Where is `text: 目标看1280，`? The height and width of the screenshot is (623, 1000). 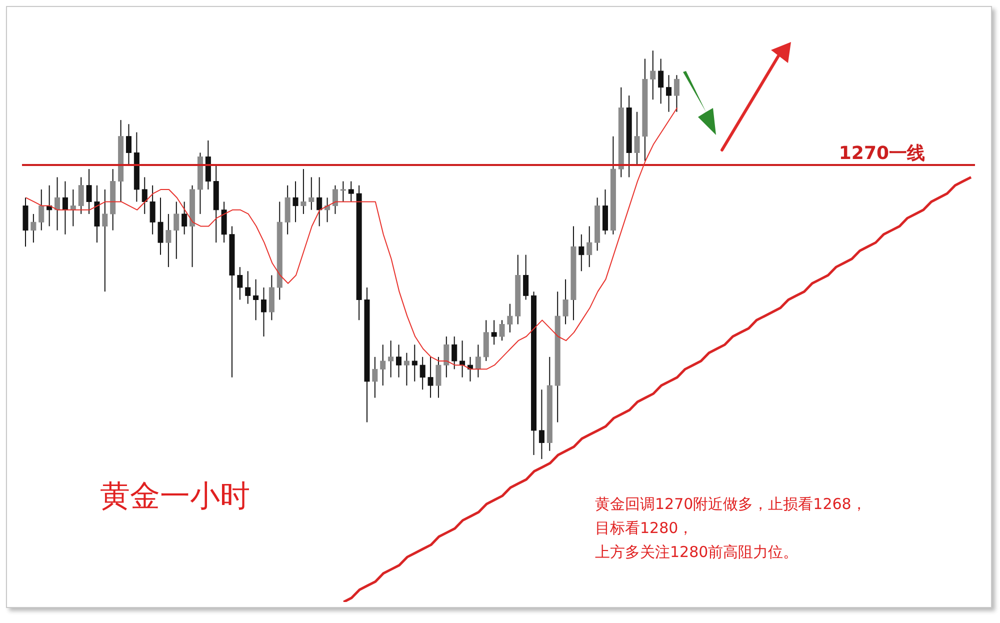
text: 目标看1280， is located at coordinates (644, 528).